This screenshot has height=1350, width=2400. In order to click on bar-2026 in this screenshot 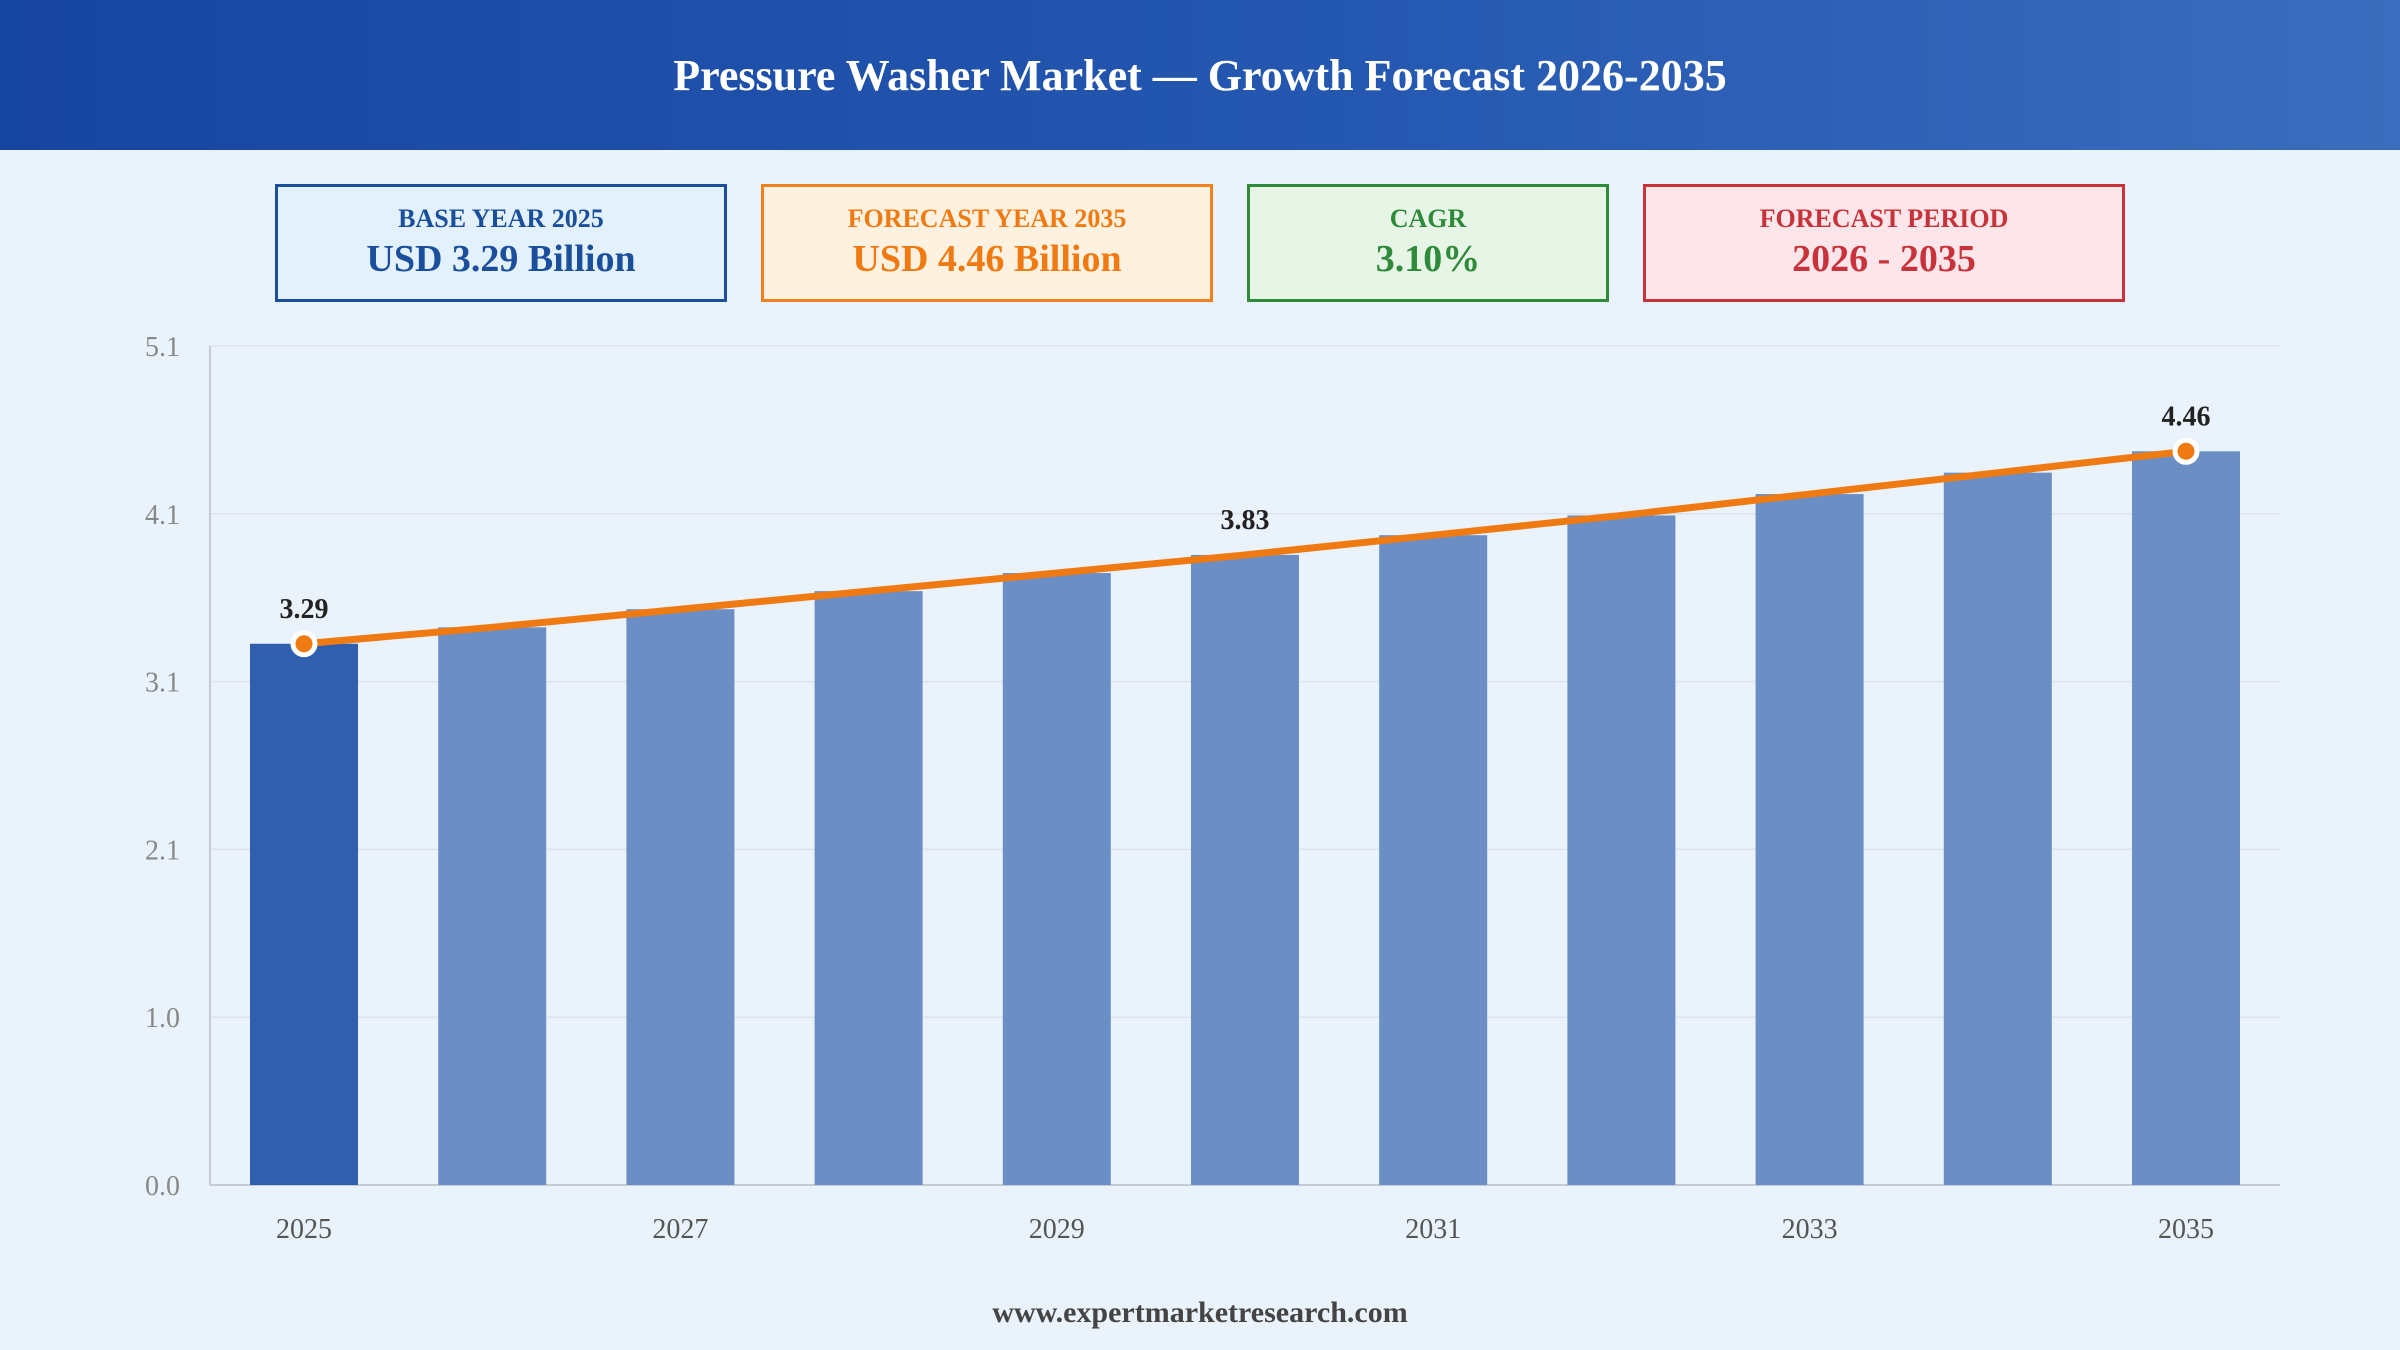, I will do `click(492, 906)`.